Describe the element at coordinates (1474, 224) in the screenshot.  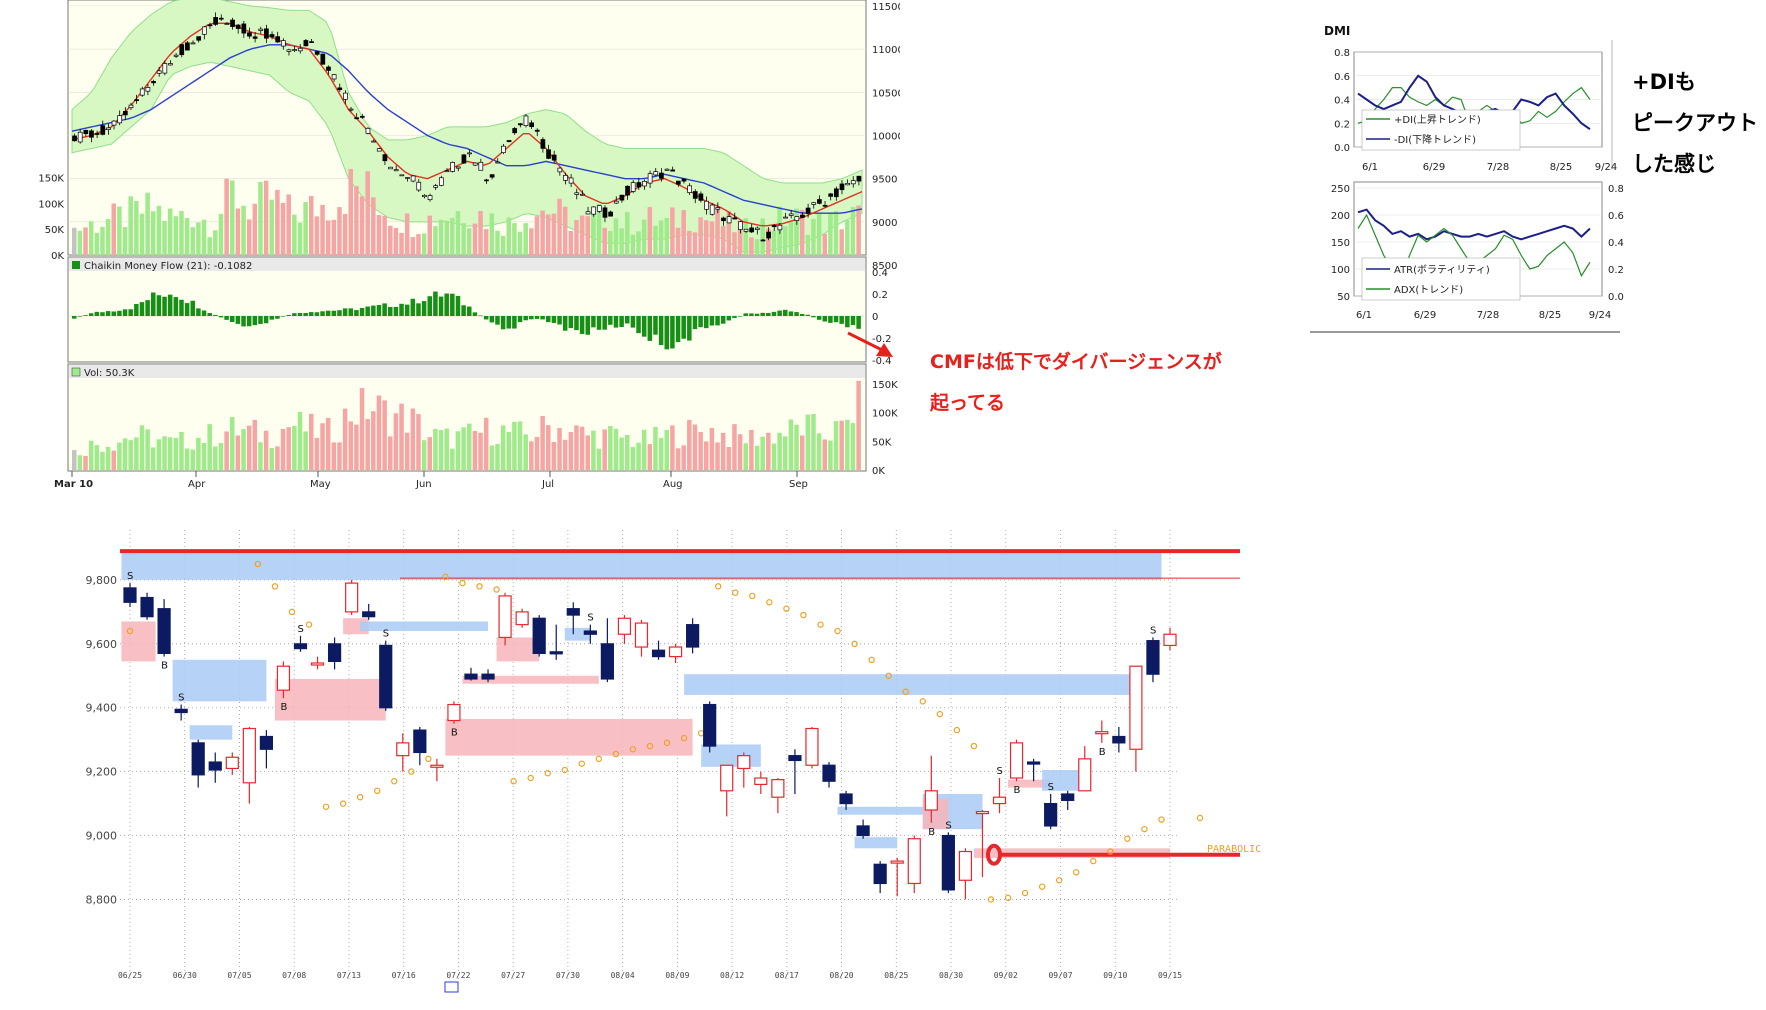
I see `atr-series-line` at that location.